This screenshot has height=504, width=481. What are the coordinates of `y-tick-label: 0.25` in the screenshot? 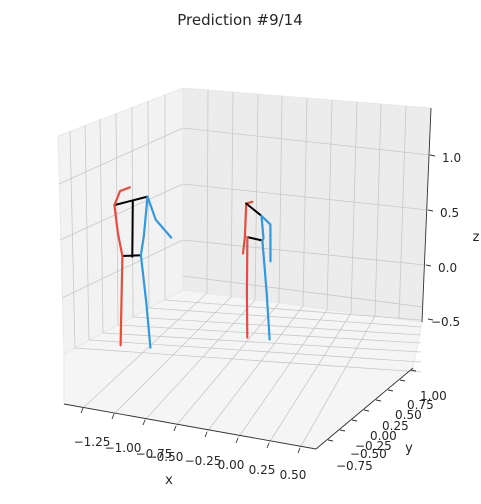 It's located at (395, 426).